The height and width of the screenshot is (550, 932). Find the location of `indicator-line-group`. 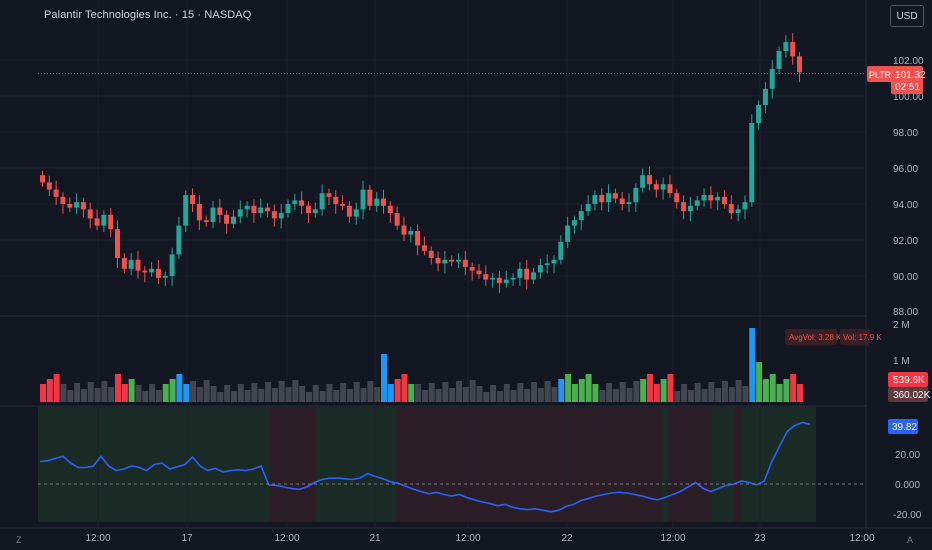

indicator-line-group is located at coordinates (425, 467).